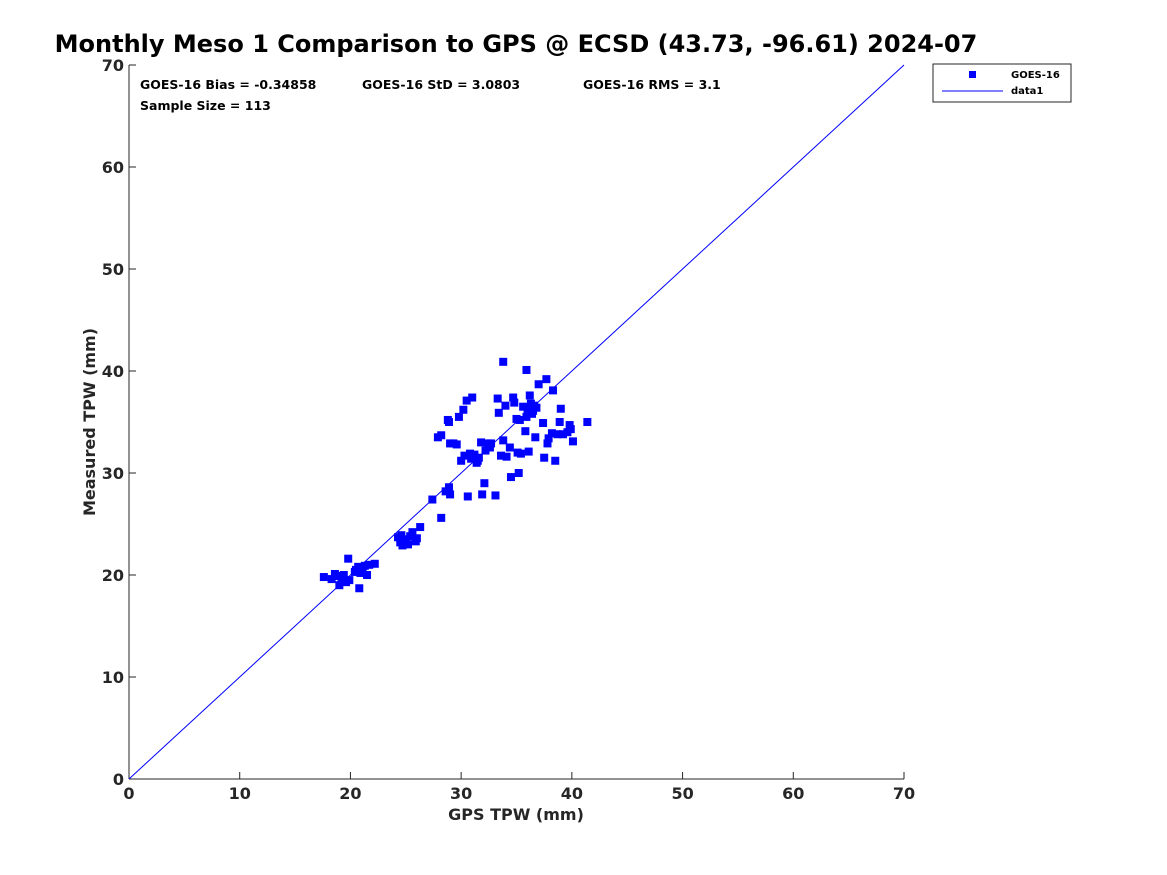 The height and width of the screenshot is (875, 1167). What do you see at coordinates (1027, 91) in the screenshot?
I see `legend-label-data1: data1` at bounding box center [1027, 91].